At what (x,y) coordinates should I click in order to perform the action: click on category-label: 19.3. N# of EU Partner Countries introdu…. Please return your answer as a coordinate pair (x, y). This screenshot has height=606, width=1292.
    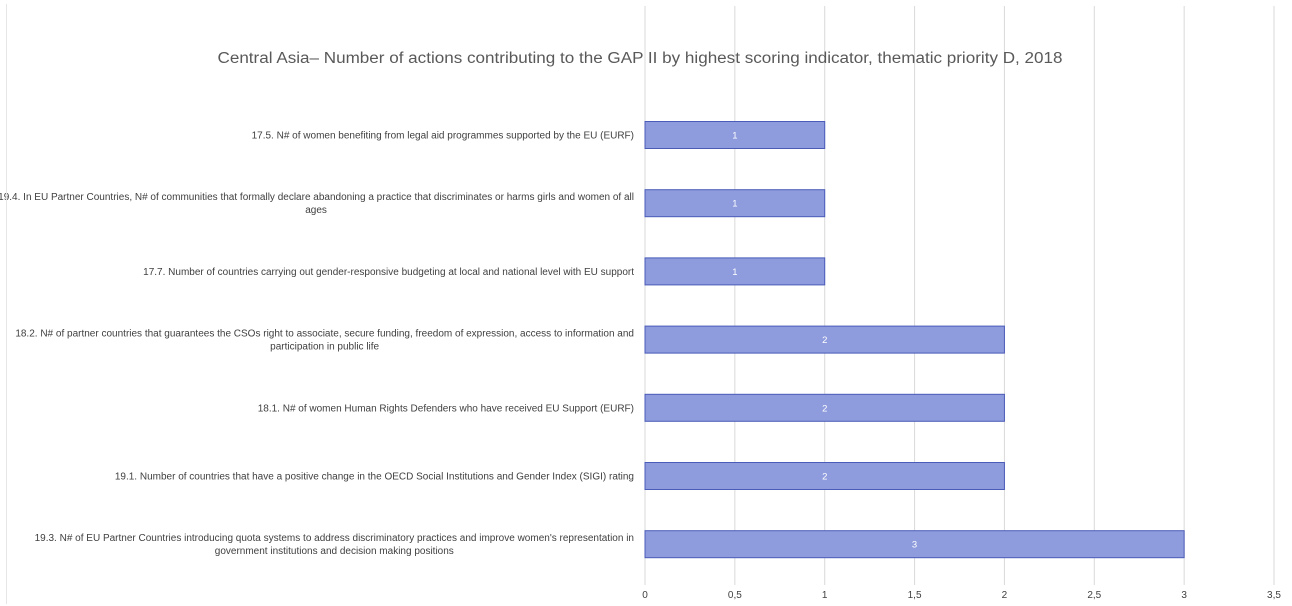
    Looking at the image, I should click on (334, 545).